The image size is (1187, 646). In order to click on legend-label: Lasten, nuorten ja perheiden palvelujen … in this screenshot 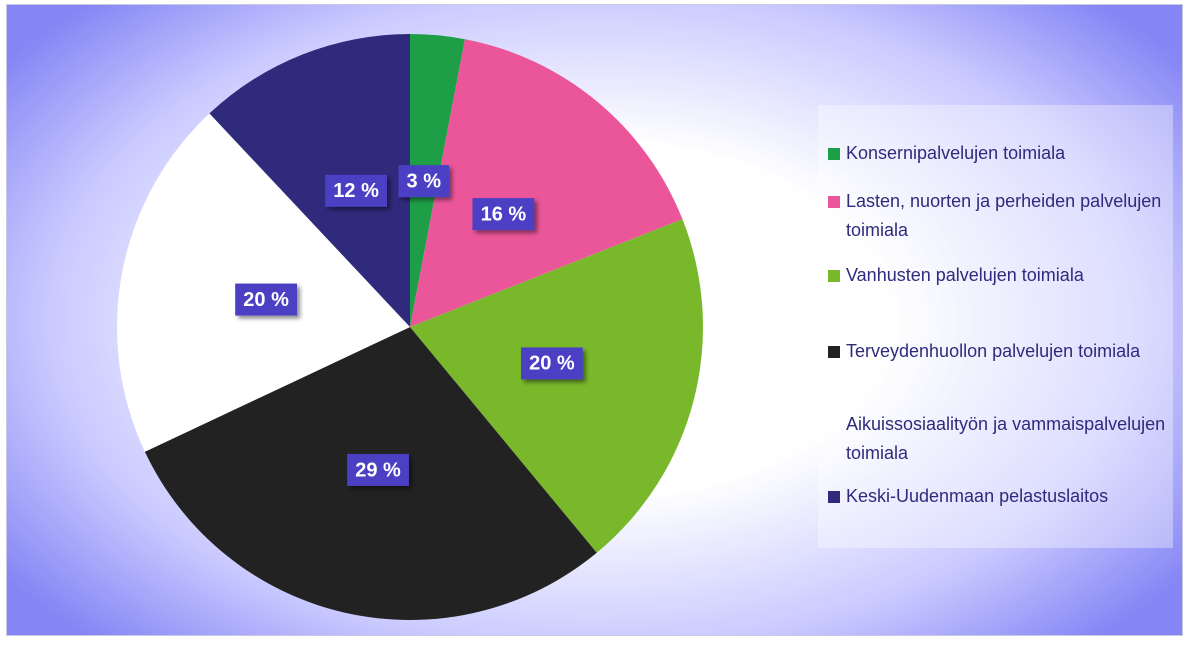, I will do `click(1004, 215)`.